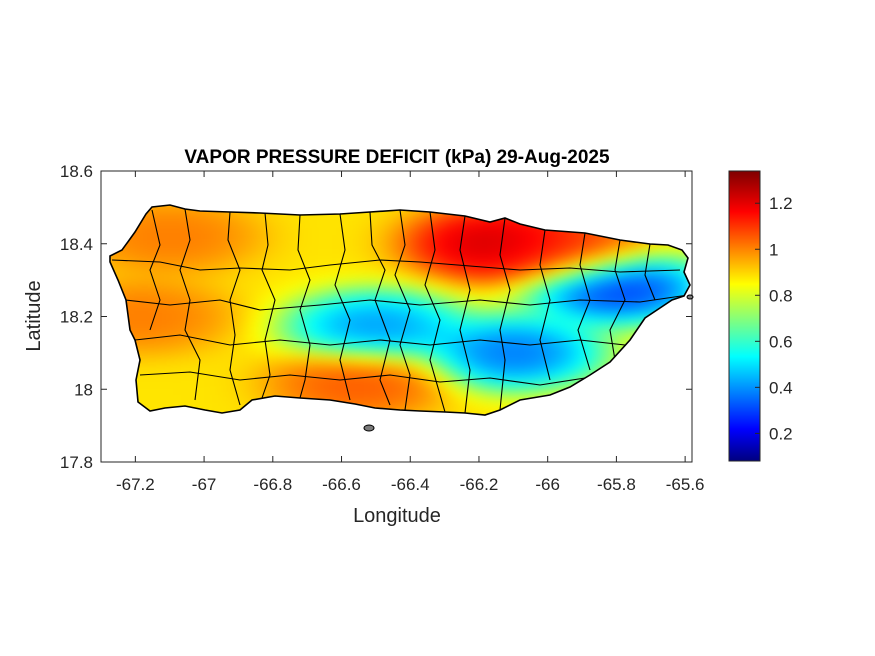 This screenshot has width=875, height=656. I want to click on colorbar-ticks: 0.2 0.4 0.6 0.8 1 1.2, so click(774, 318).